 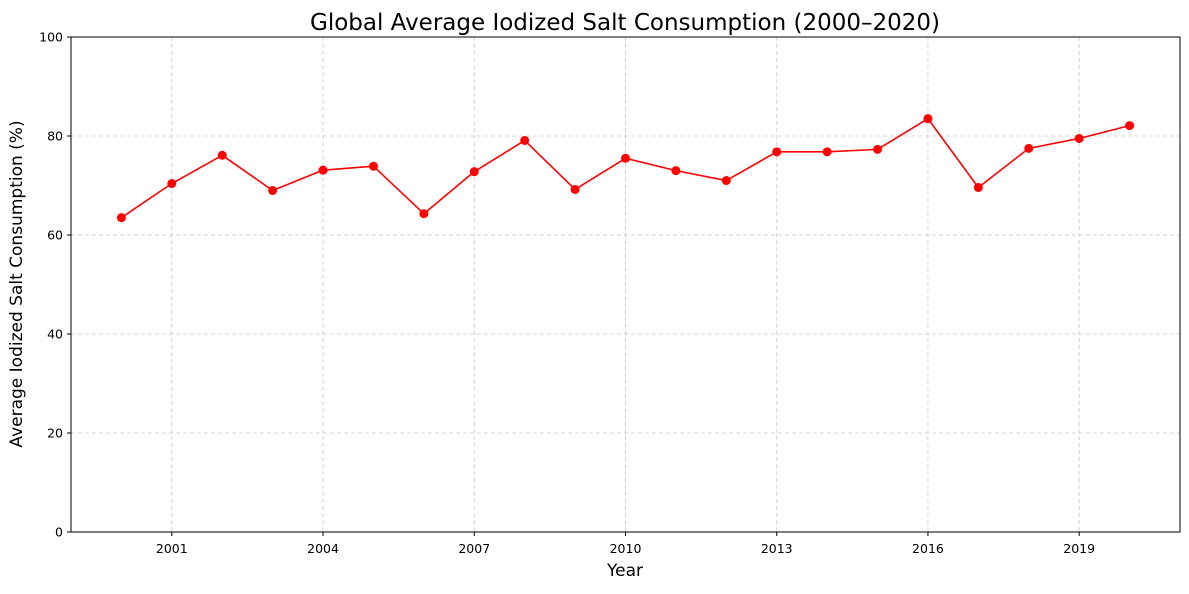 I want to click on x-tick-label: 2013, so click(x=777, y=548).